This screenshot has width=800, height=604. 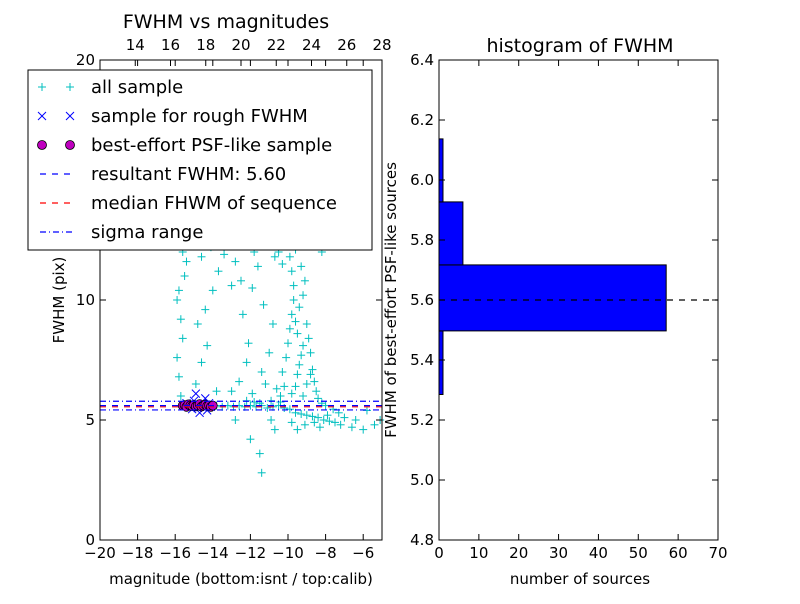 I want to click on y-tick-label: 5.8, so click(x=422, y=240).